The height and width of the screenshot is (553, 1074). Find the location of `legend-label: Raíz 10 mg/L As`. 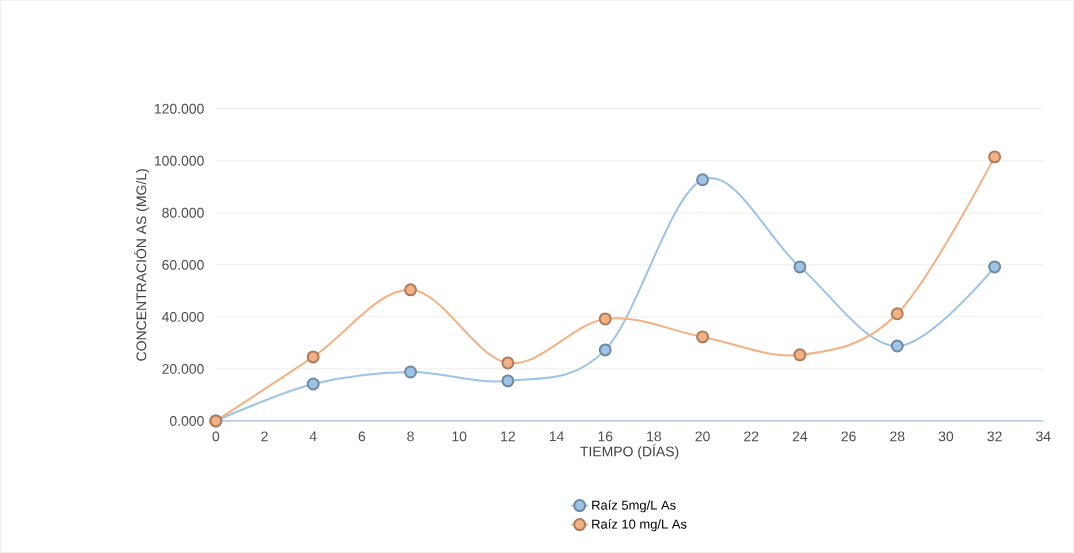

legend-label: Raíz 10 mg/L As is located at coordinates (639, 525).